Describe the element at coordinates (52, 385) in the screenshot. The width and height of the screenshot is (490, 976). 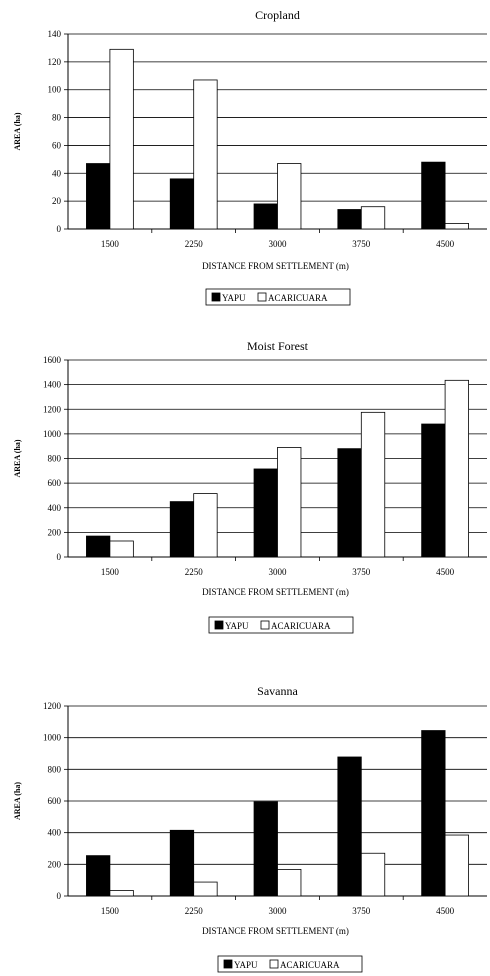
I see `y-tick-label: 1400` at that location.